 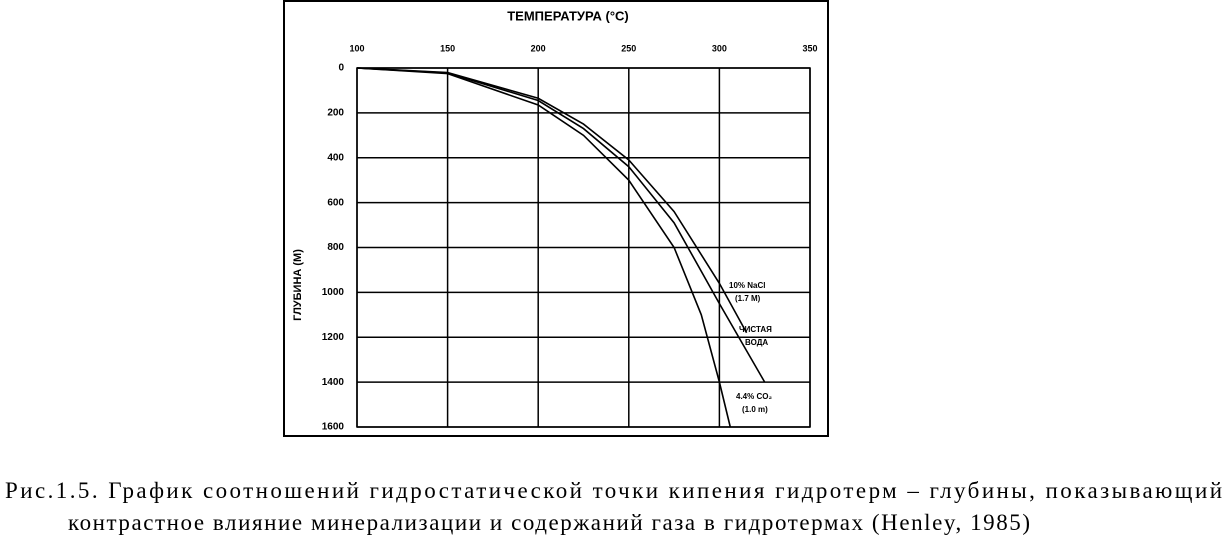 I want to click on x-tick-label: 350, so click(x=809, y=48).